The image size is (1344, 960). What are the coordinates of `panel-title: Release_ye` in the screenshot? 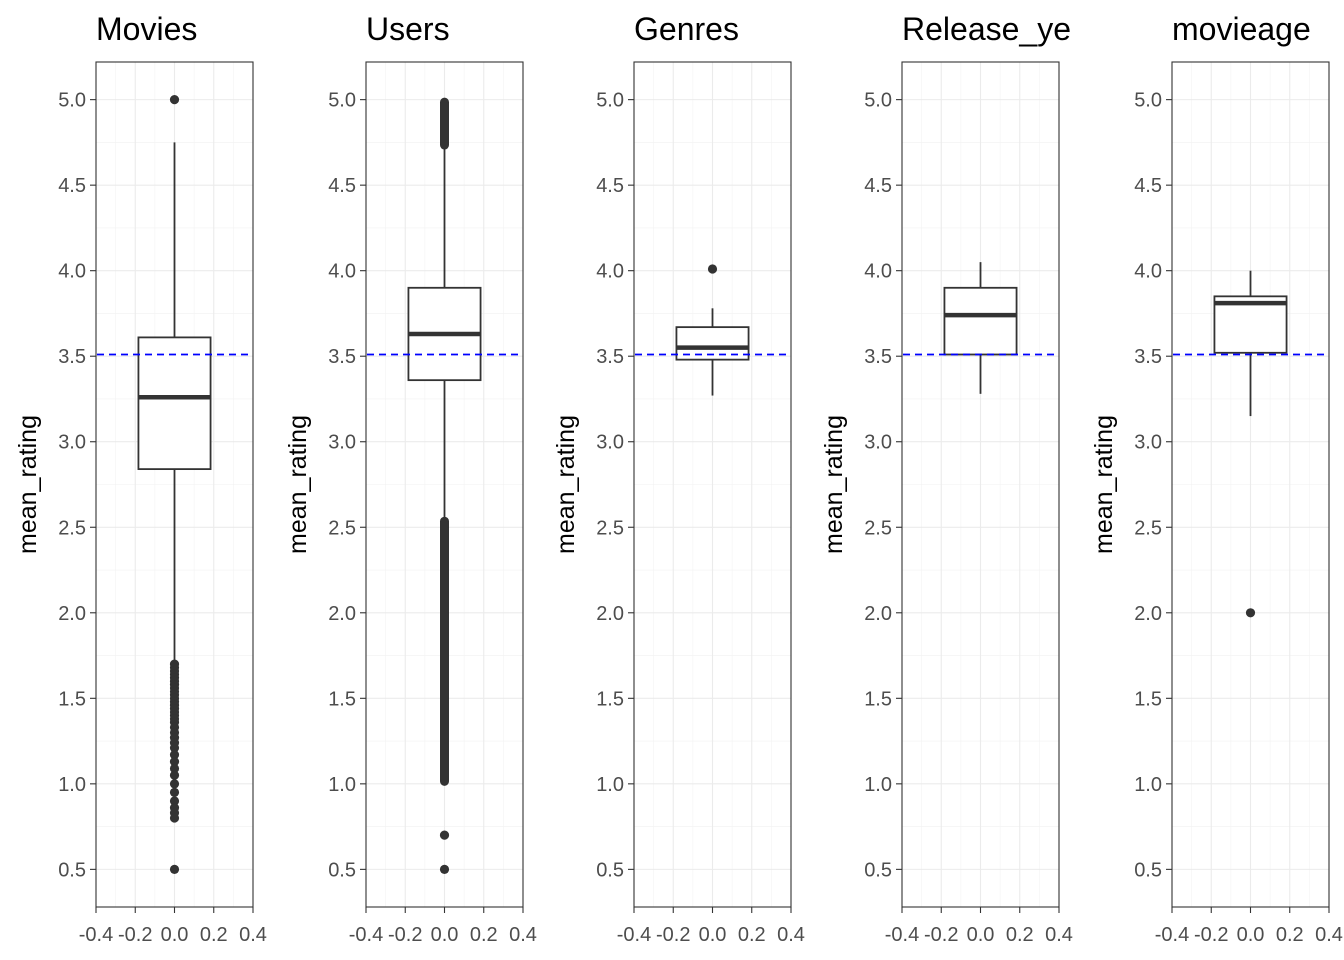 It's located at (986, 29).